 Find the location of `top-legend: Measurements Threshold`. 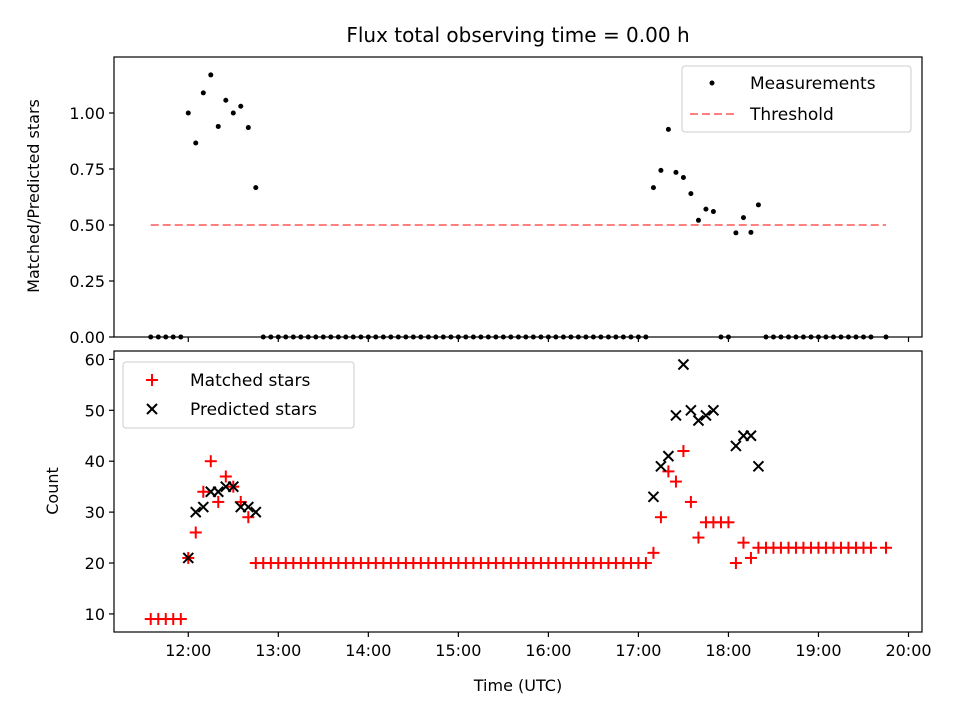

top-legend: Measurements Threshold is located at coordinates (796, 99).